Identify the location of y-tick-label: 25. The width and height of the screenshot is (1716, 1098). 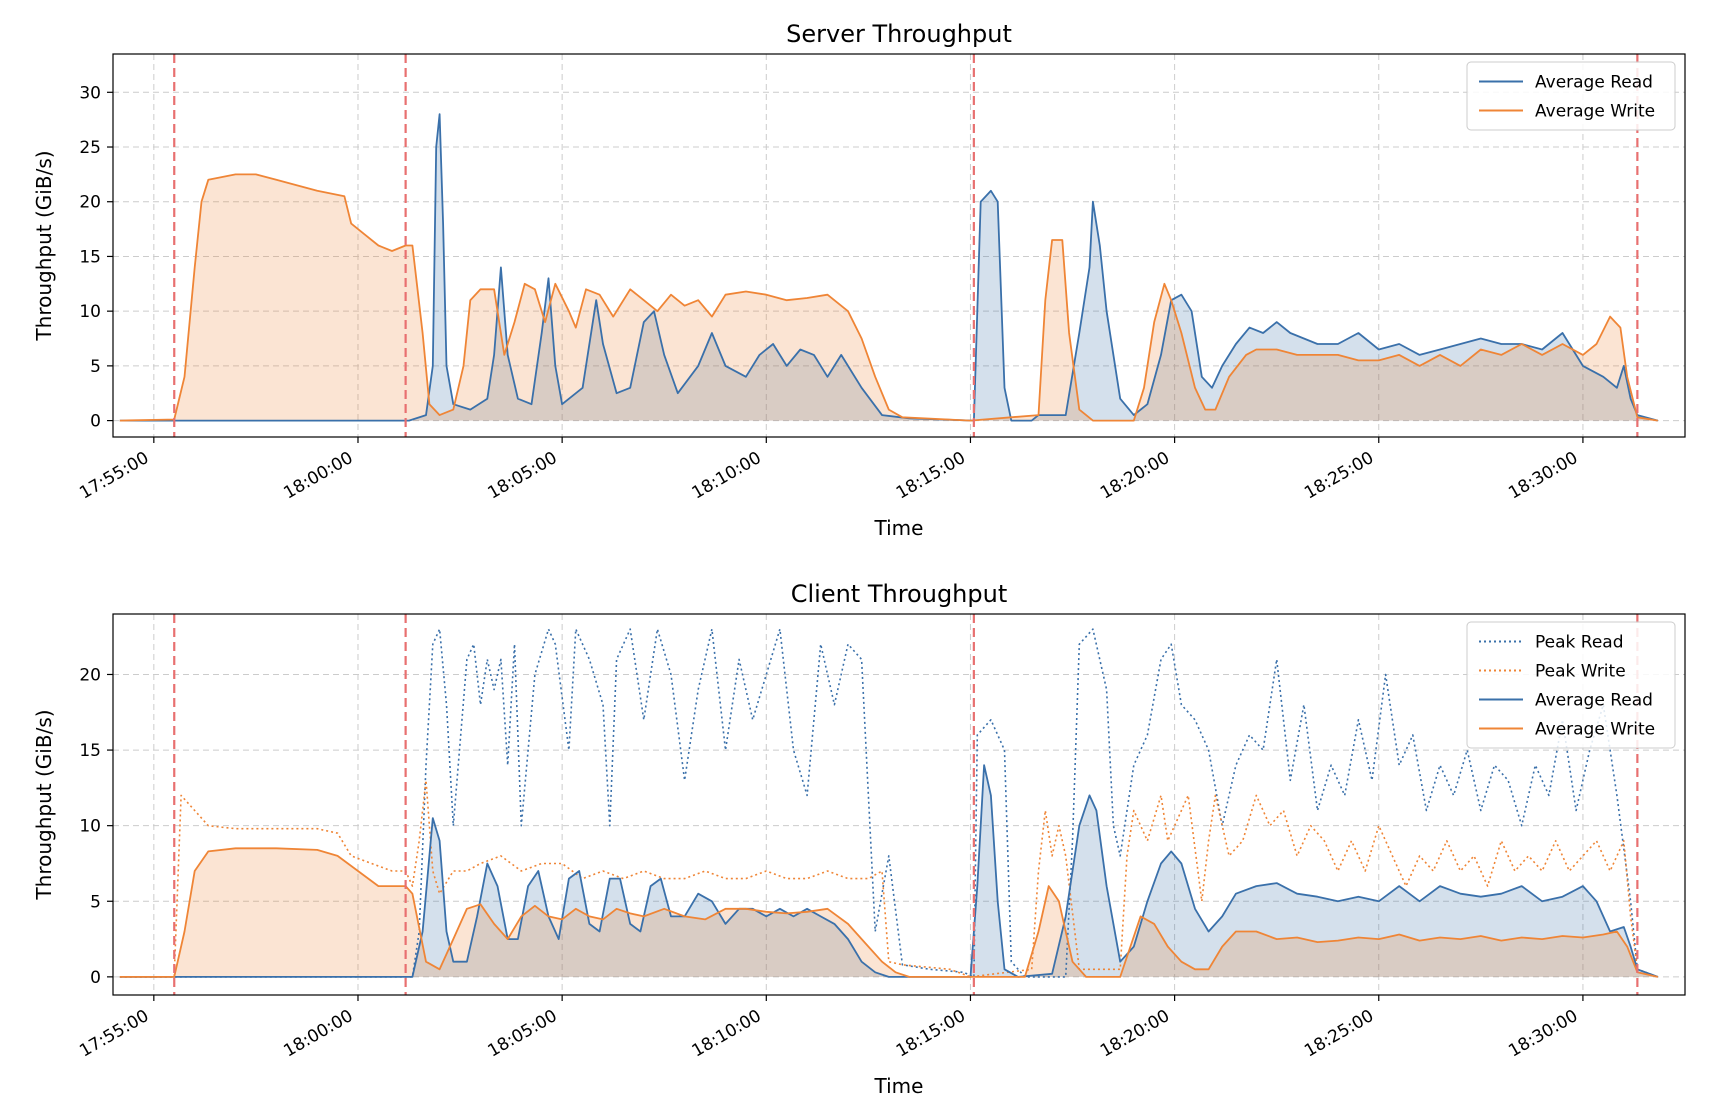
(90, 148).